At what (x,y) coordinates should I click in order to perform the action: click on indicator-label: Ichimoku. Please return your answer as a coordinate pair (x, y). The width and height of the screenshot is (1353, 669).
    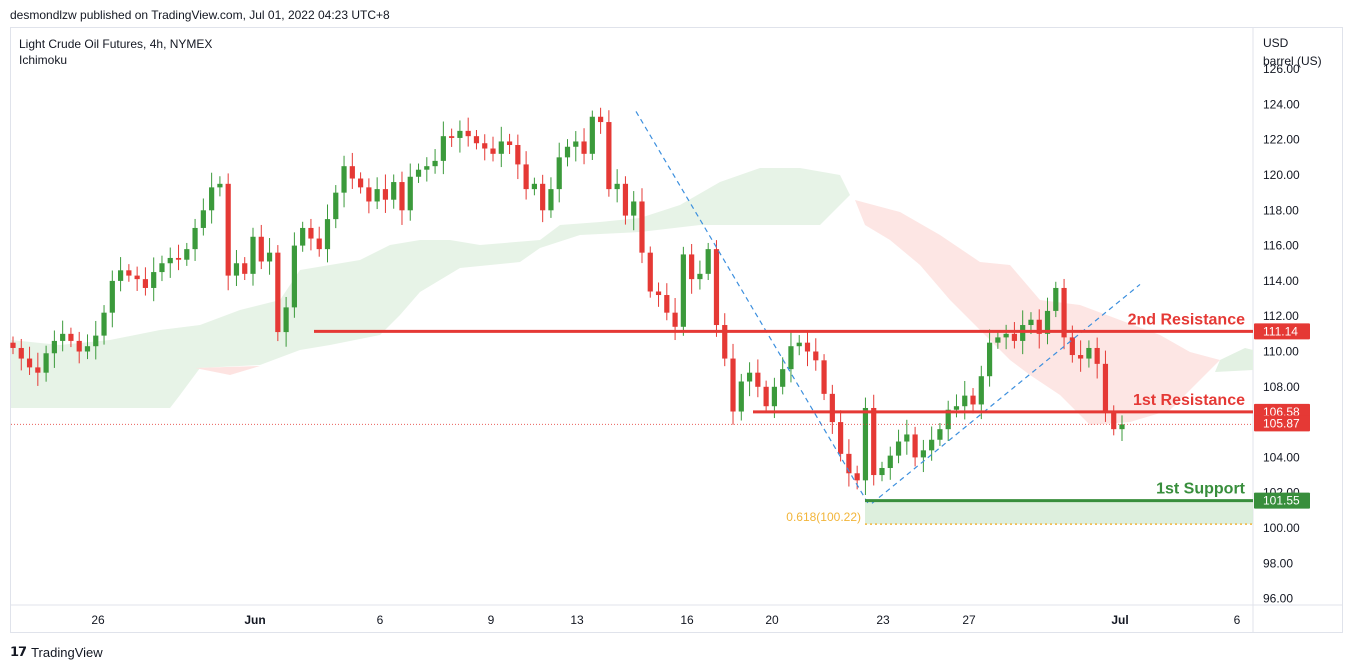
    Looking at the image, I should click on (43, 60).